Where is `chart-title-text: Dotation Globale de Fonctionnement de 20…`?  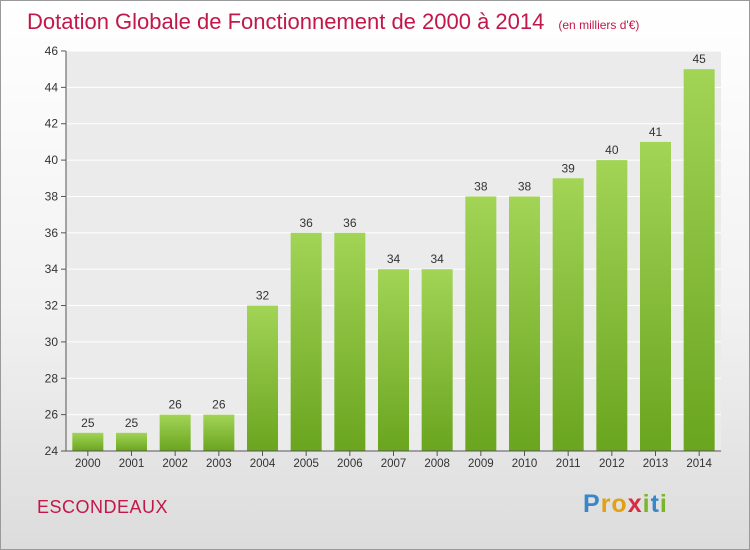
chart-title-text: Dotation Globale de Fonctionnement de 20… is located at coordinates (286, 21).